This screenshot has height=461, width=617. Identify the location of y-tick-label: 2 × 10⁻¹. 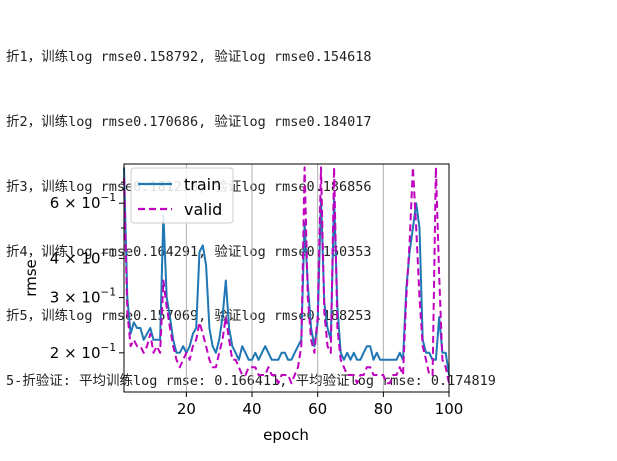
(83, 352).